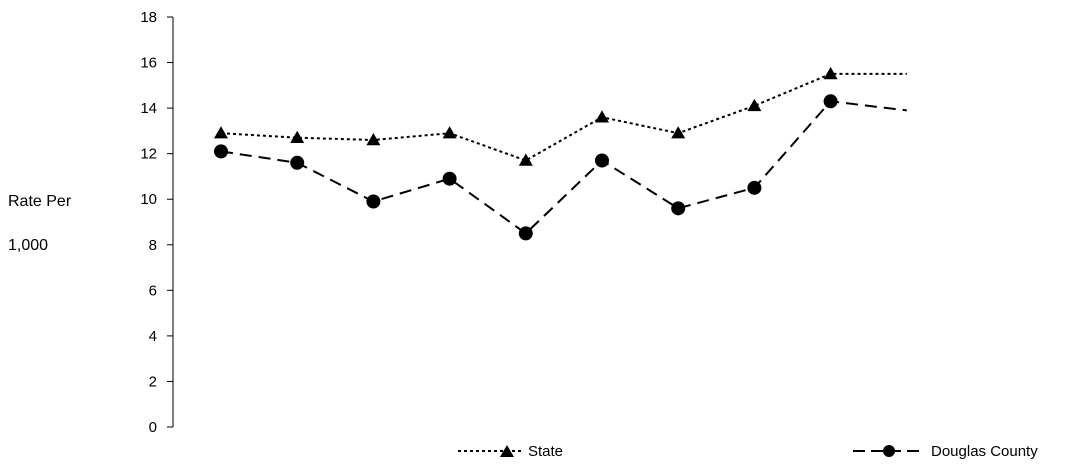 This screenshot has height=466, width=1068. What do you see at coordinates (153, 336) in the screenshot?
I see `y-tick-label: 4` at bounding box center [153, 336].